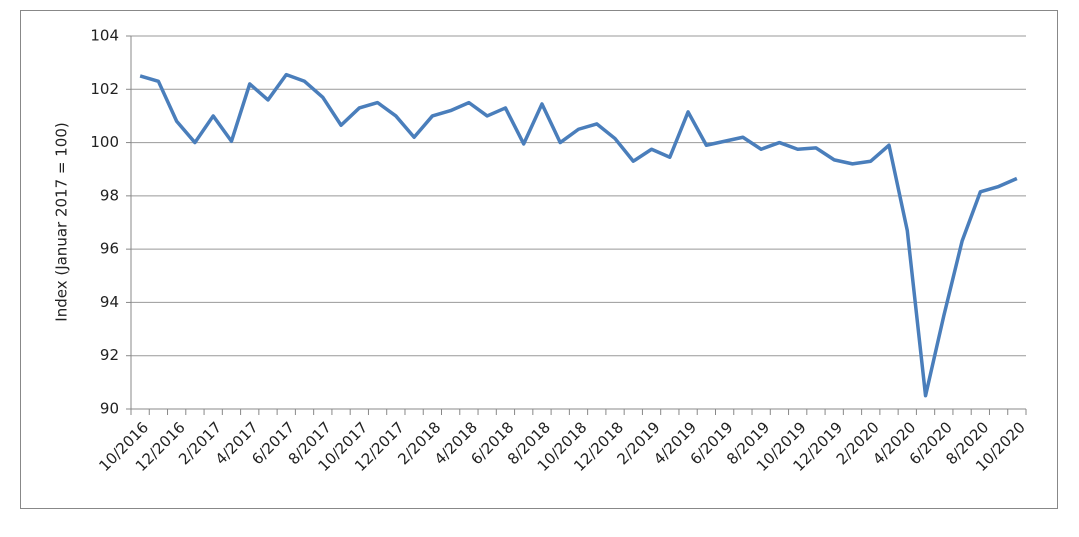 The width and height of the screenshot is (1079, 537). What do you see at coordinates (109, 302) in the screenshot?
I see `y-tick-label: 94` at bounding box center [109, 302].